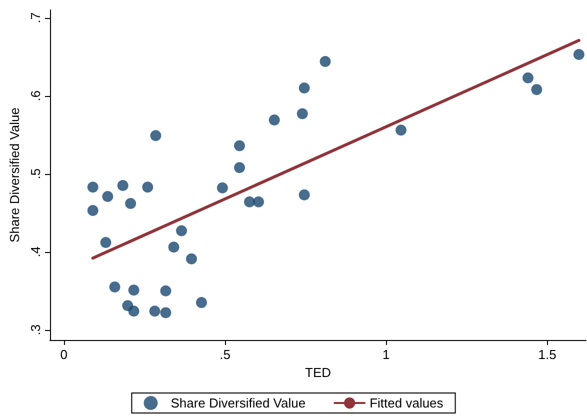 This screenshot has width=587, height=417. Describe the element at coordinates (386, 354) in the screenshot. I see `x-tick-label: 1` at that location.